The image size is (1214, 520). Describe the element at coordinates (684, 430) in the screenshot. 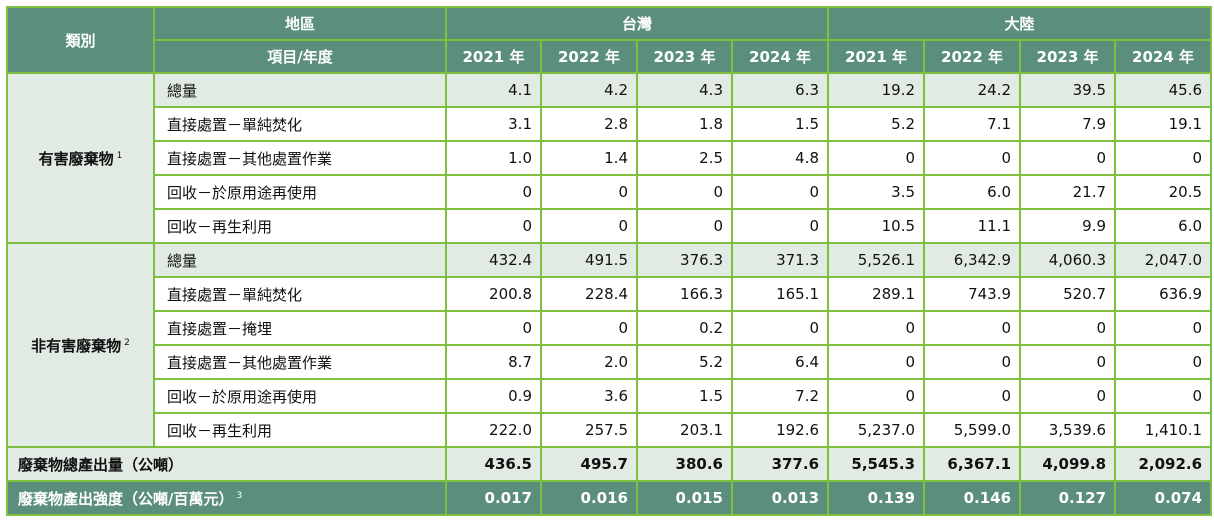

I see `value-cell: 203.1` at that location.